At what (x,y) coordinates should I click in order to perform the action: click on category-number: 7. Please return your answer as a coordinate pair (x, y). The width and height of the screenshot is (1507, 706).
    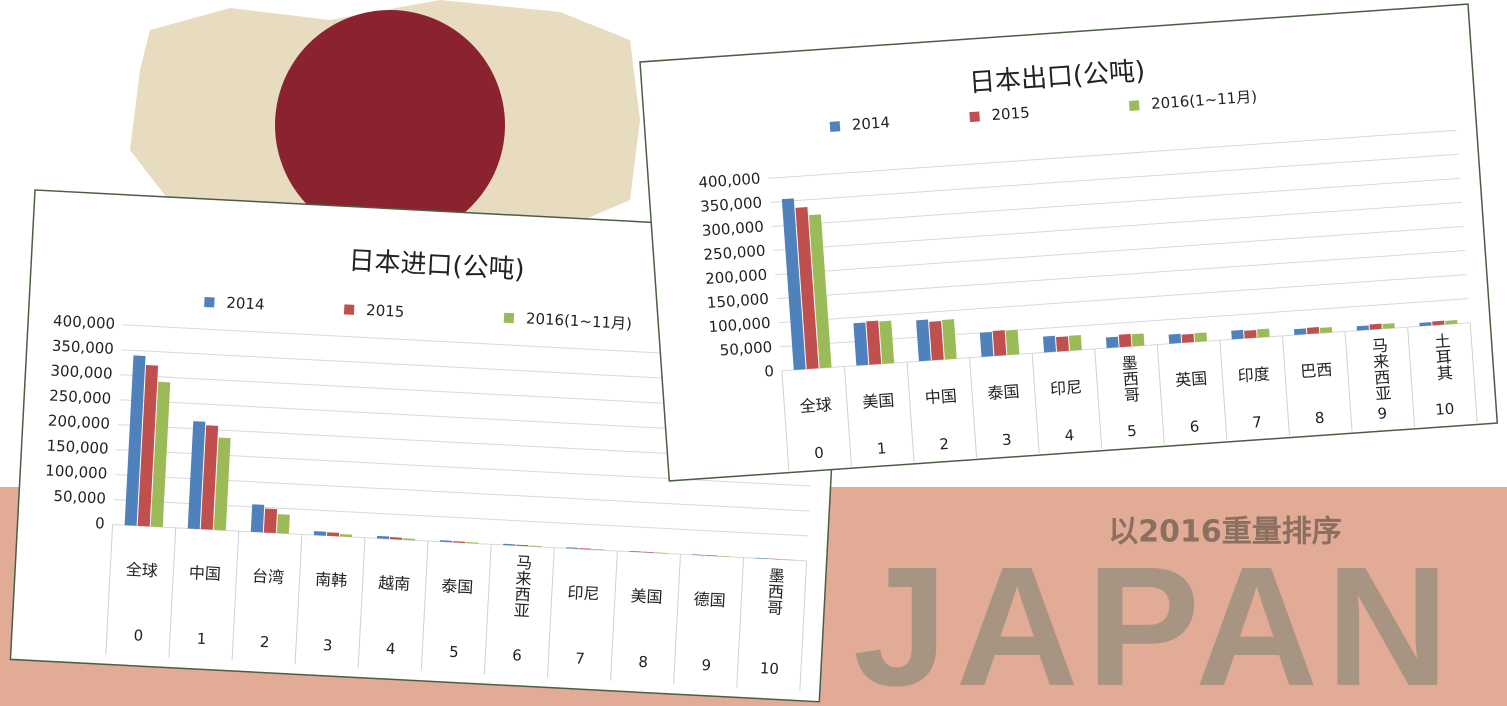
    Looking at the image, I should click on (580, 658).